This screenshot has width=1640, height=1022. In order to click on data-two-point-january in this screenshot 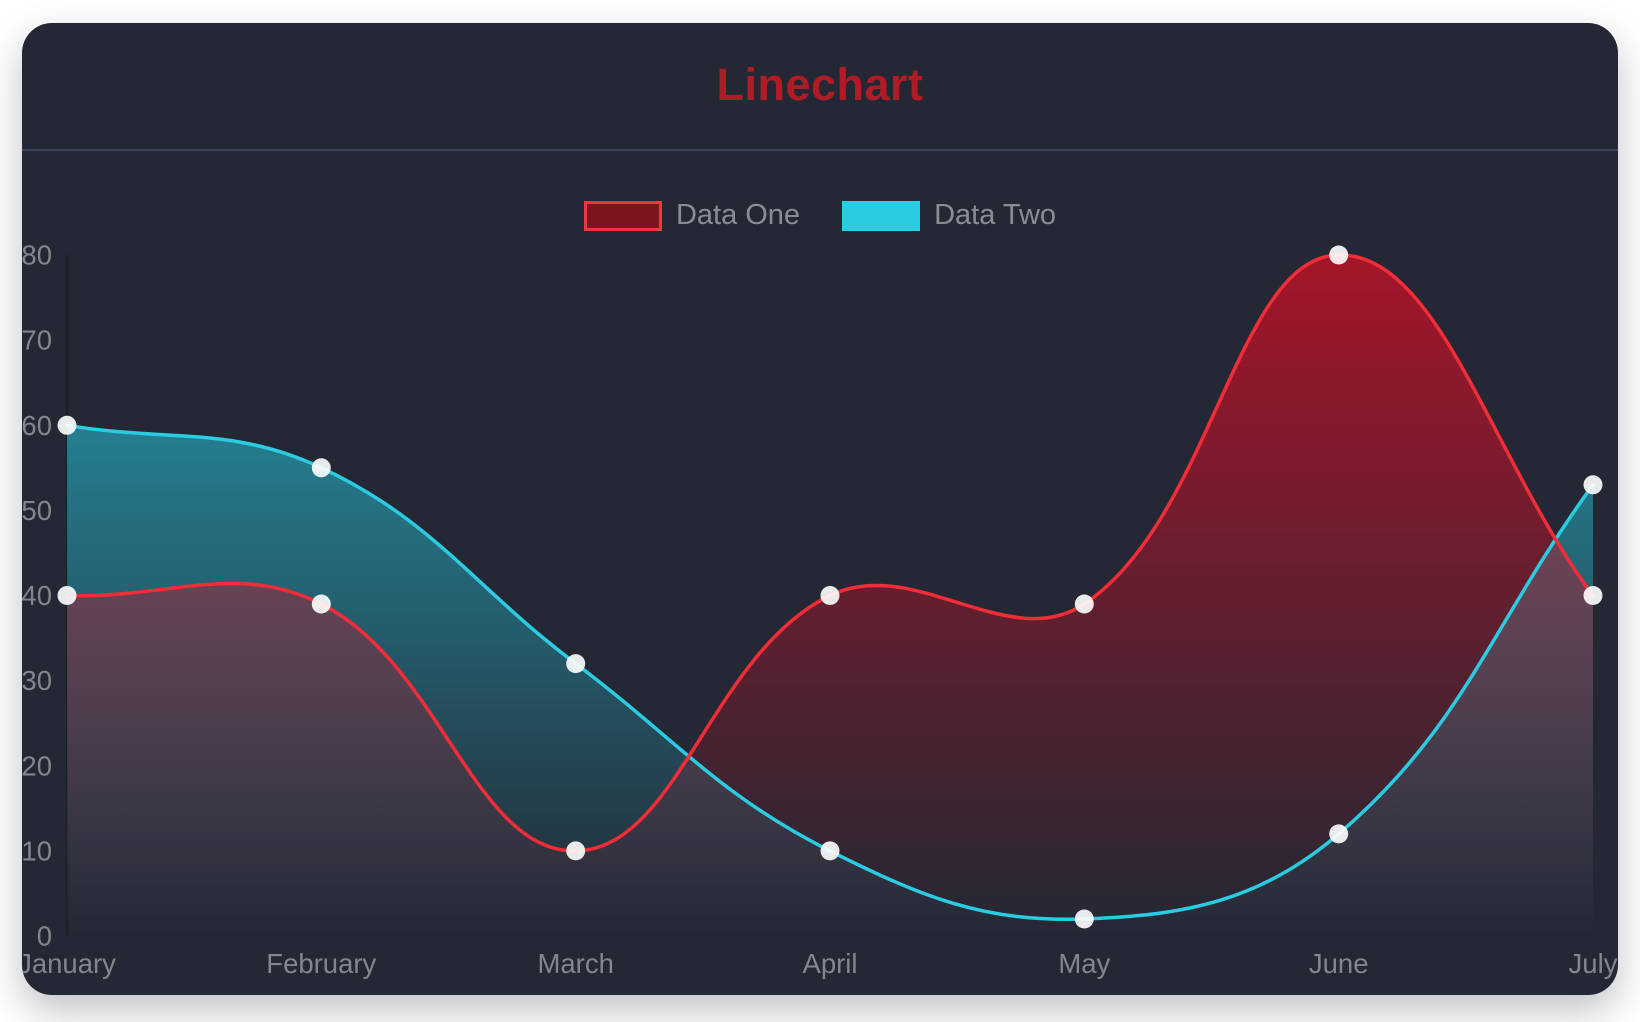, I will do `click(67, 425)`.